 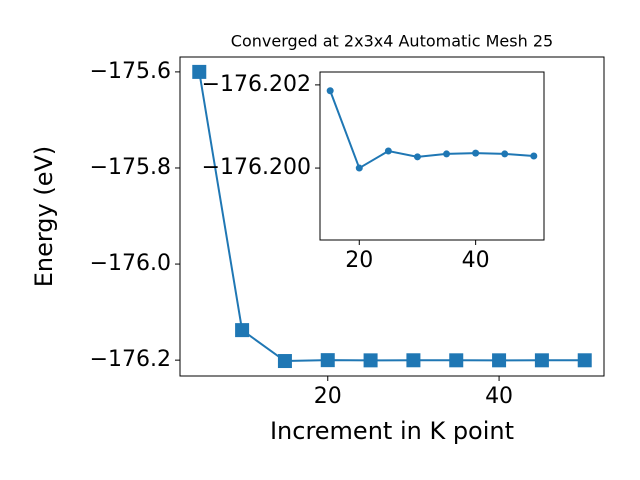 I want to click on y-tick-label: −176.0, so click(x=130, y=263).